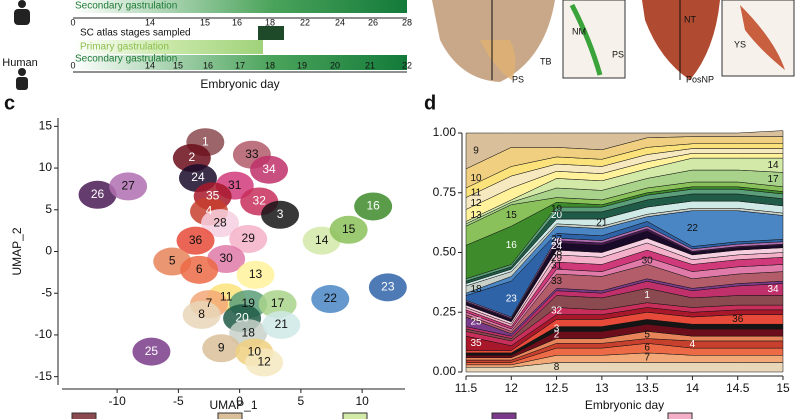 The height and width of the screenshot is (419, 800). What do you see at coordinates (240, 65) in the screenshot?
I see `timeline-tick-label: 17` at bounding box center [240, 65].